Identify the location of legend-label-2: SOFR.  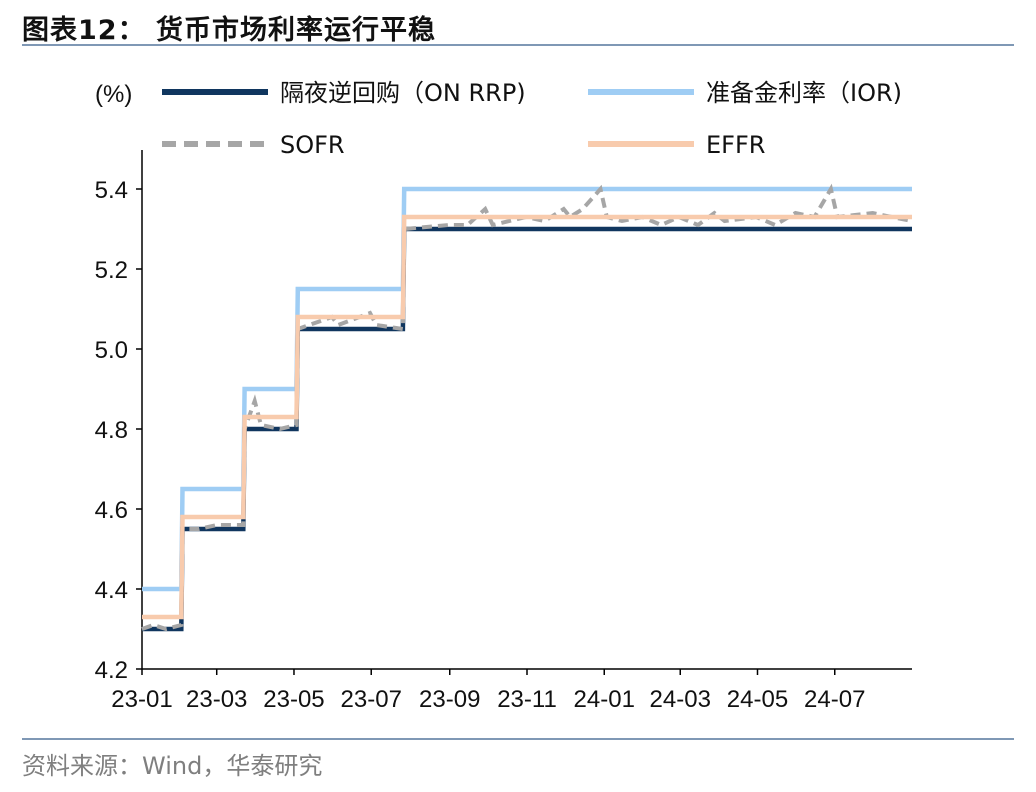
(312, 145).